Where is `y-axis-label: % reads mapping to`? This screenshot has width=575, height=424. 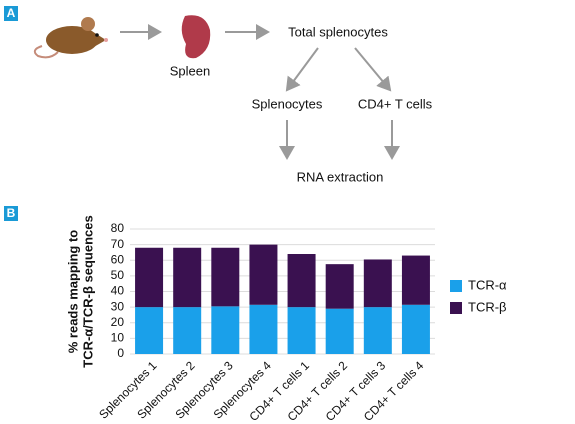
y-axis-label: % reads mapping to is located at coordinates (72, 292).